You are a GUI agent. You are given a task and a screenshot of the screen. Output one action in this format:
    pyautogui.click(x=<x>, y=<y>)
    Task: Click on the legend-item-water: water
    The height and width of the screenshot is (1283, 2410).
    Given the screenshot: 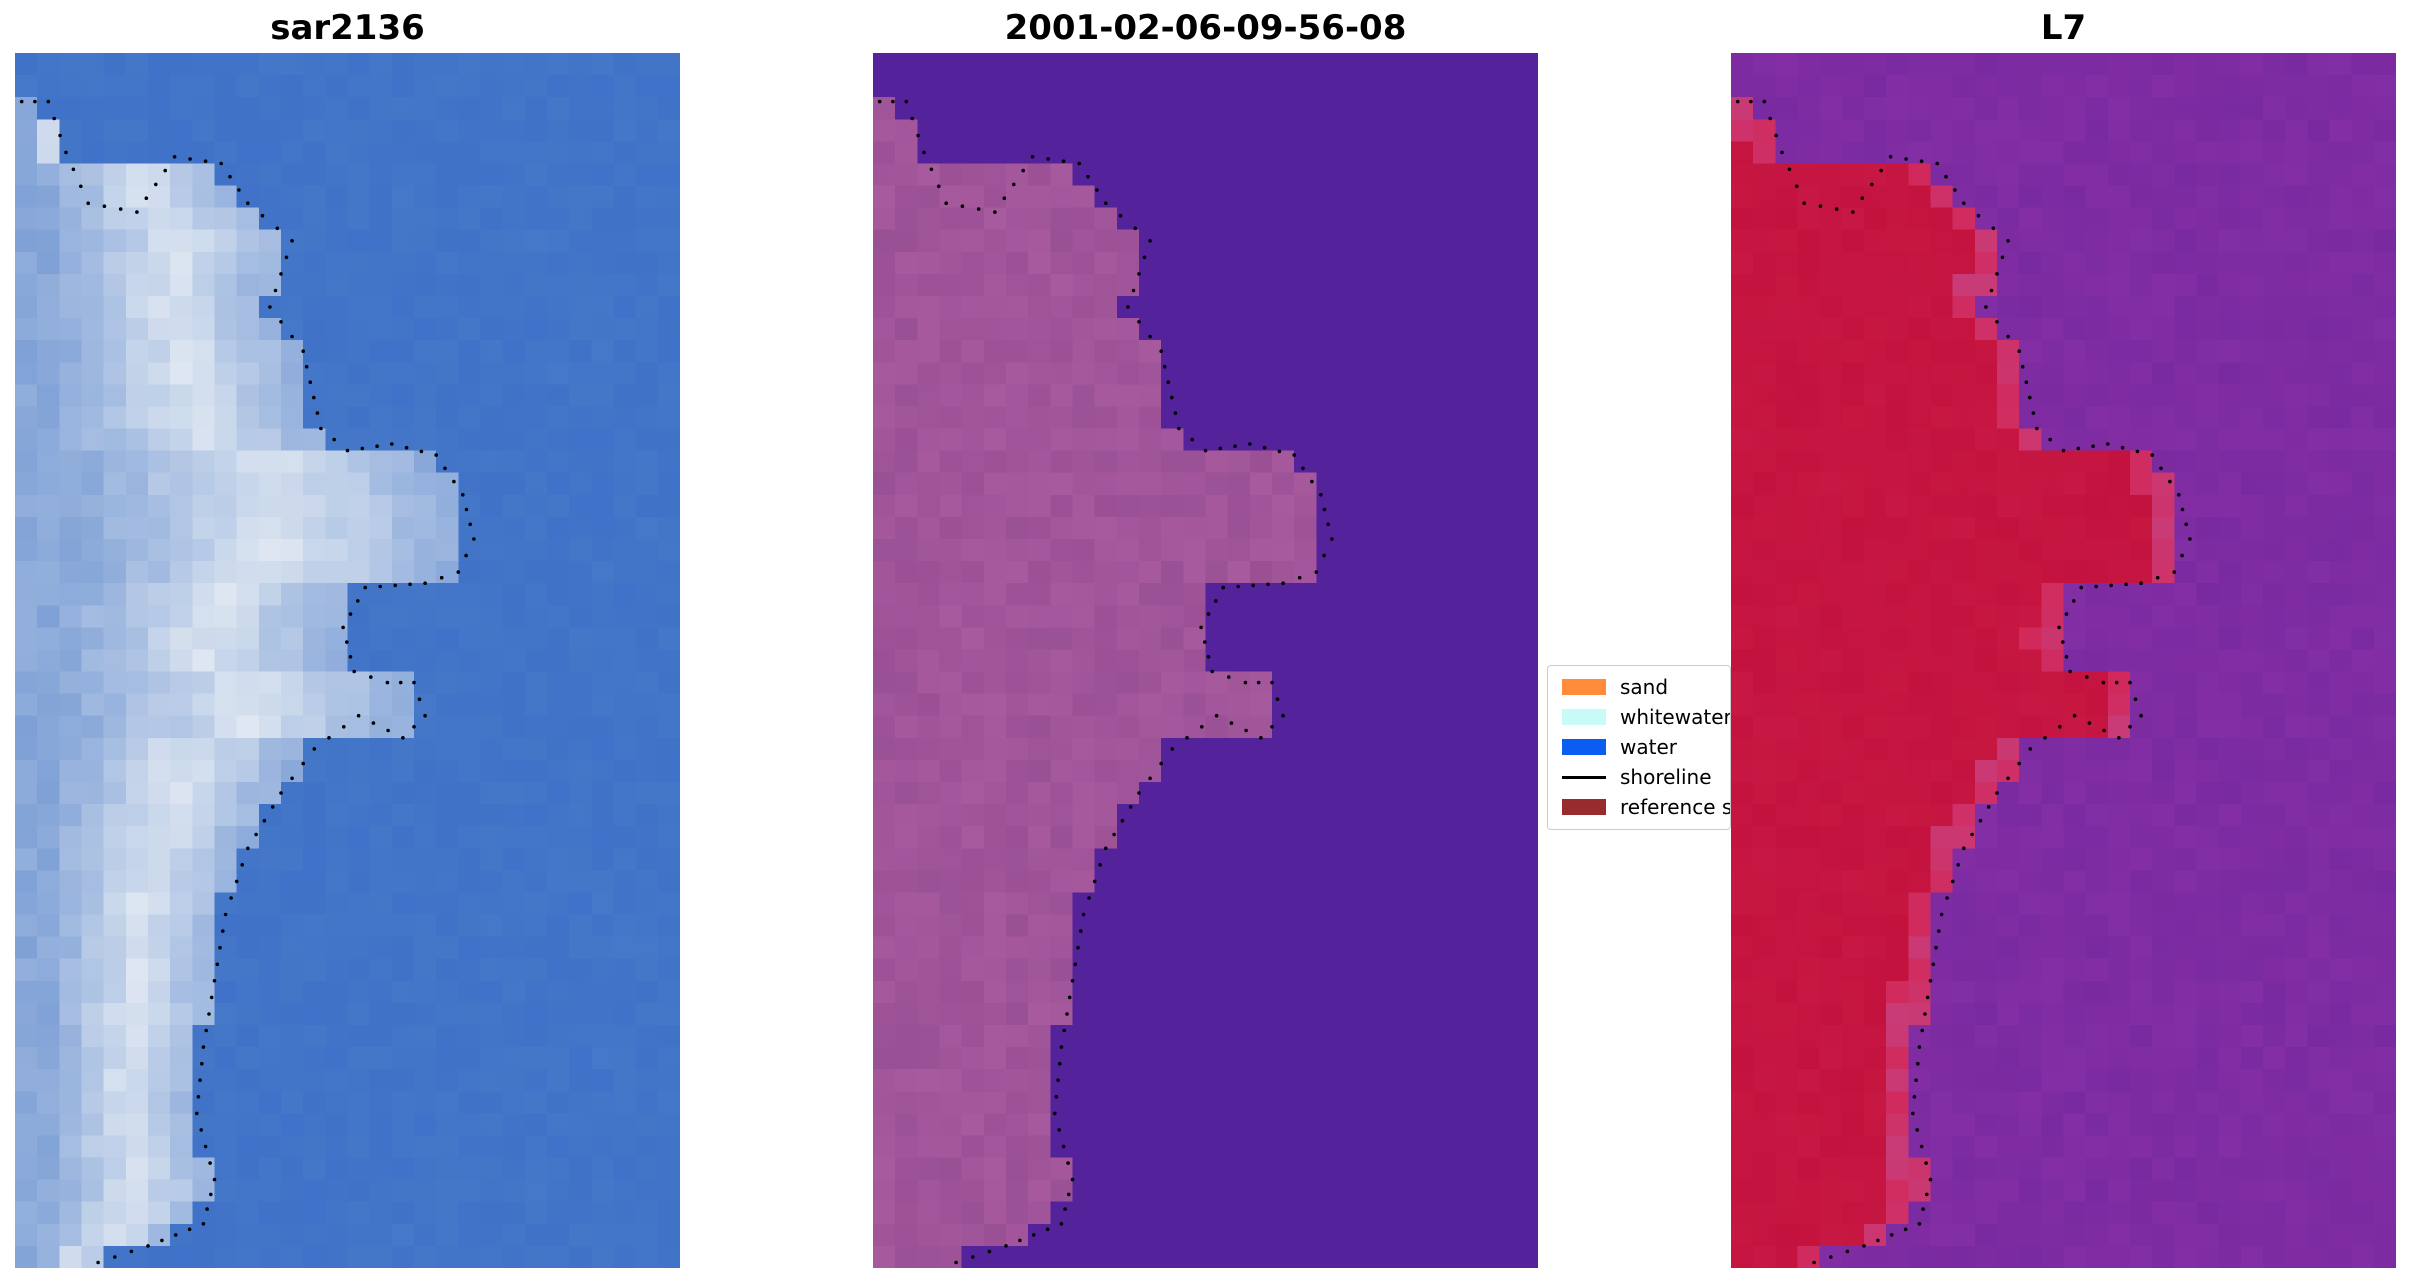 What is the action you would take?
    pyautogui.click(x=1643, y=747)
    